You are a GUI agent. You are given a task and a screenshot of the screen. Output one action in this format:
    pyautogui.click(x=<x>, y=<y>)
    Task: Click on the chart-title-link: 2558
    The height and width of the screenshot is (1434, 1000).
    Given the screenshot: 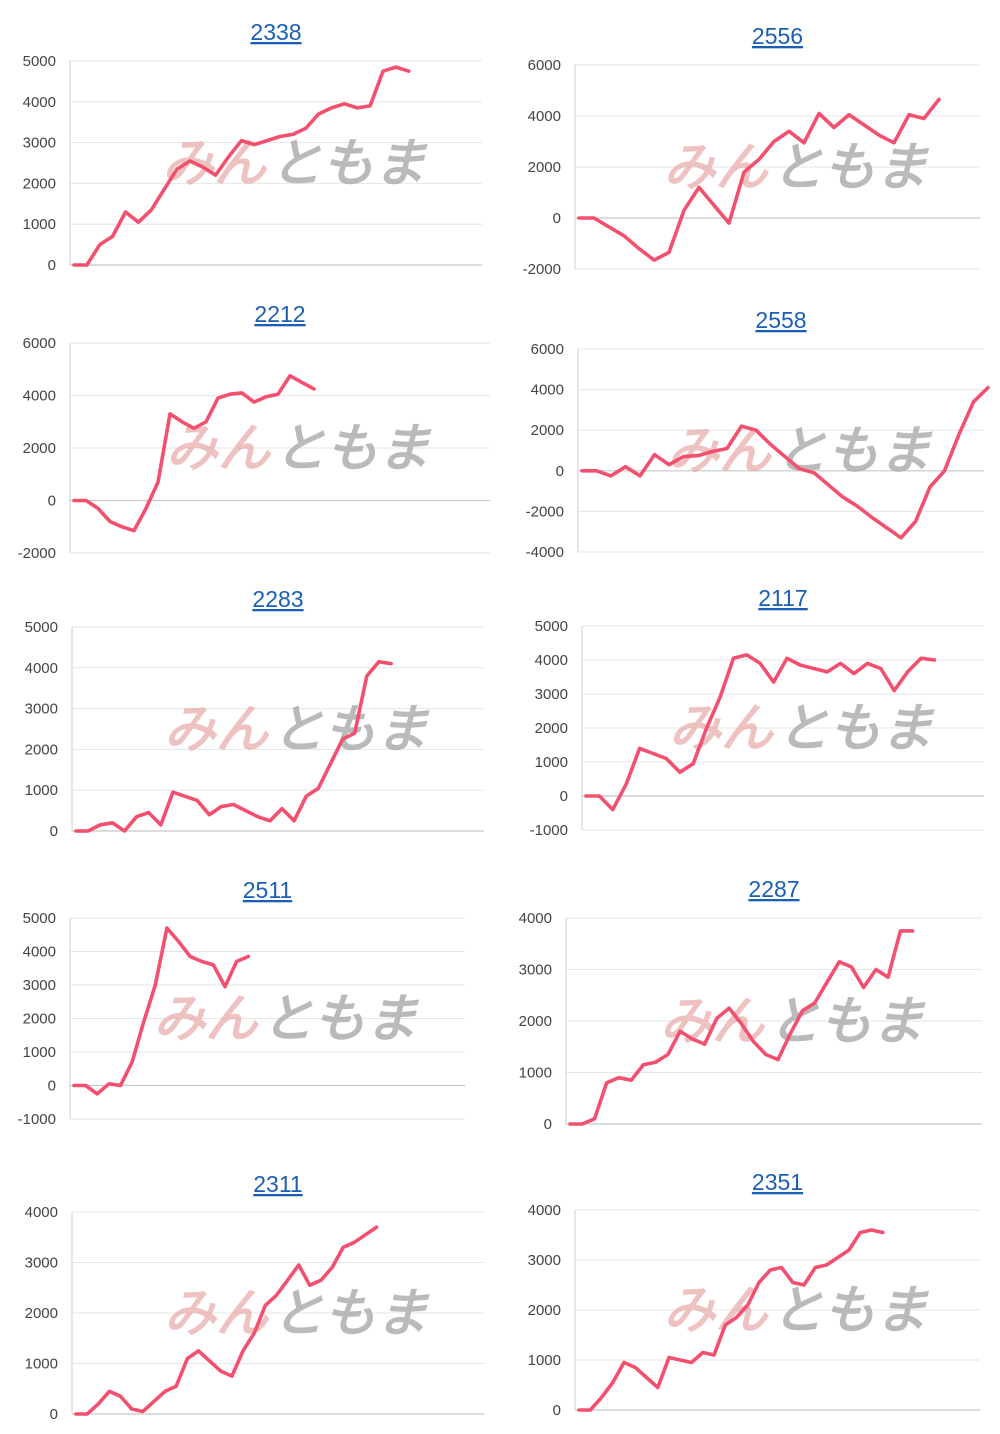 What is the action you would take?
    pyautogui.click(x=780, y=320)
    